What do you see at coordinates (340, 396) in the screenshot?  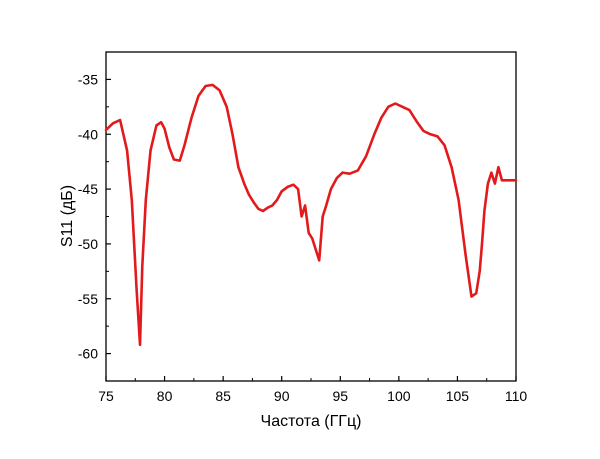 I see `x-tick-label: 95` at bounding box center [340, 396].